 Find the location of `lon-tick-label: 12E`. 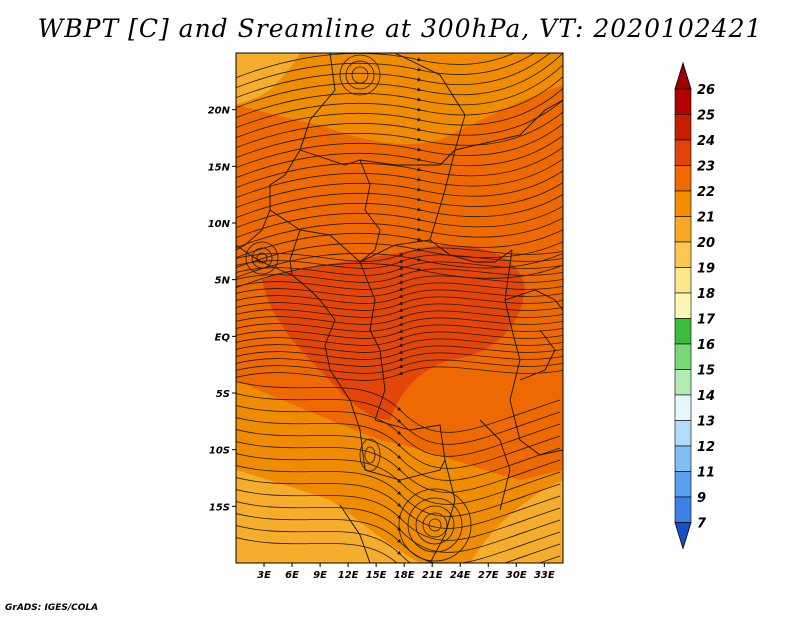

lon-tick-label: 12E is located at coordinates (348, 575).